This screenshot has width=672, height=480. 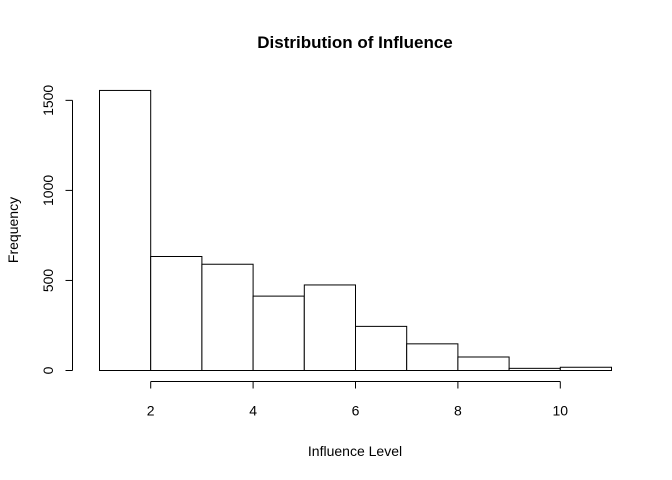 I want to click on y-axis-label: Frequency, so click(x=13, y=230).